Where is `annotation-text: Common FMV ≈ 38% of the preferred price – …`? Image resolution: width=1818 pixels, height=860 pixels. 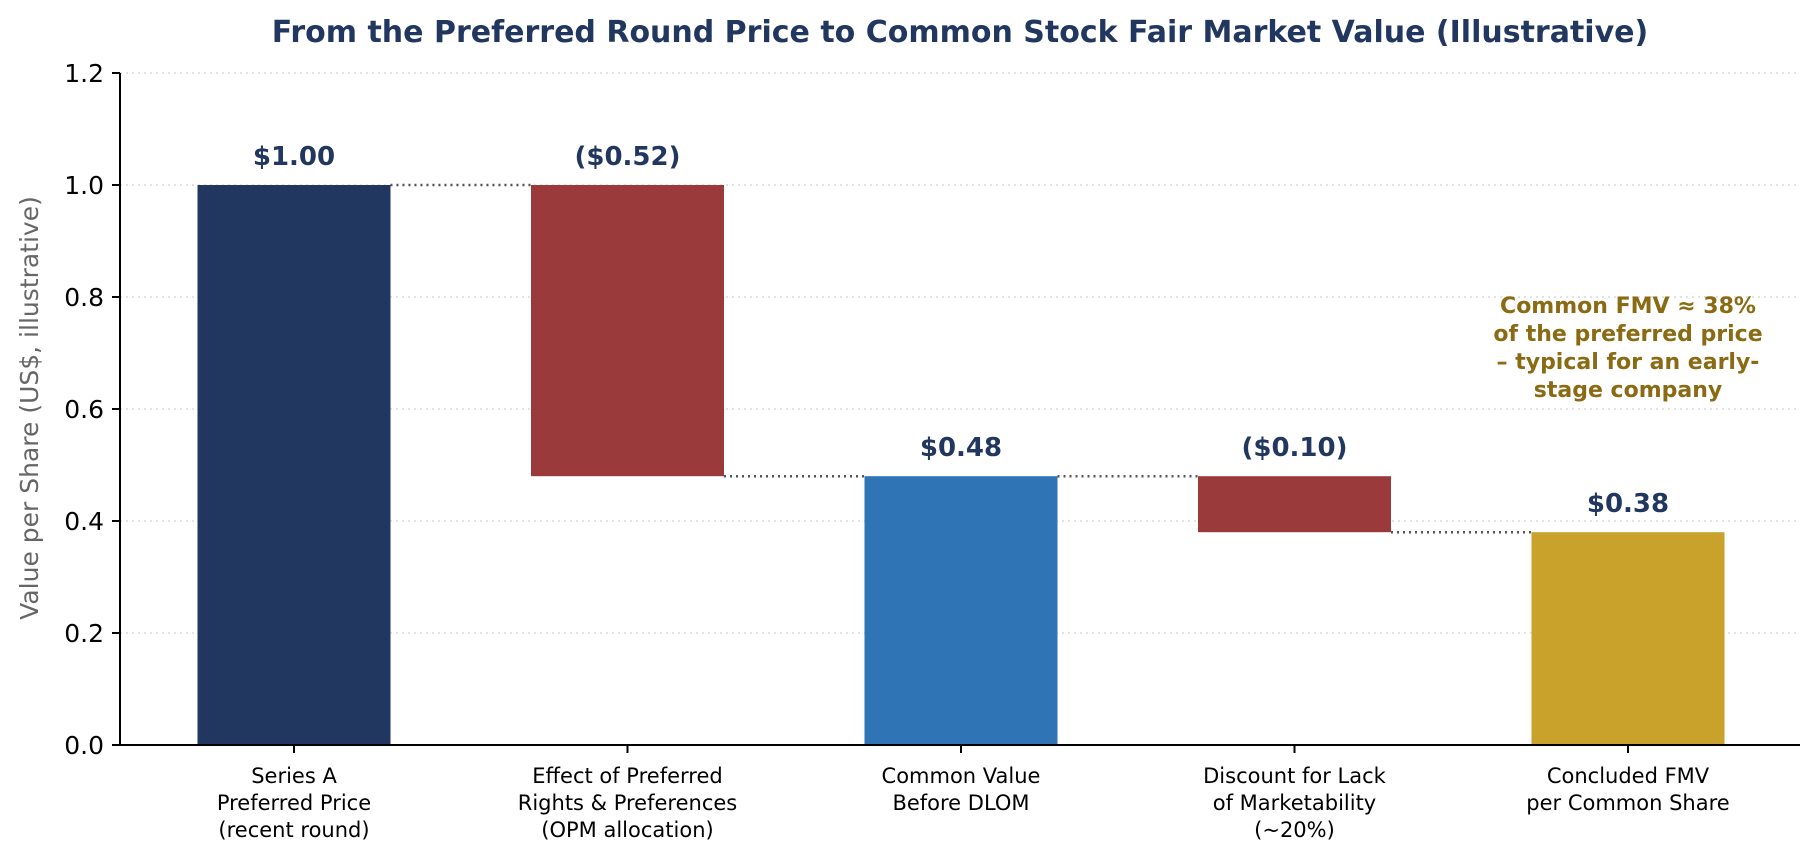 annotation-text: Common FMV ≈ 38% of the preferred price – … is located at coordinates (1627, 348).